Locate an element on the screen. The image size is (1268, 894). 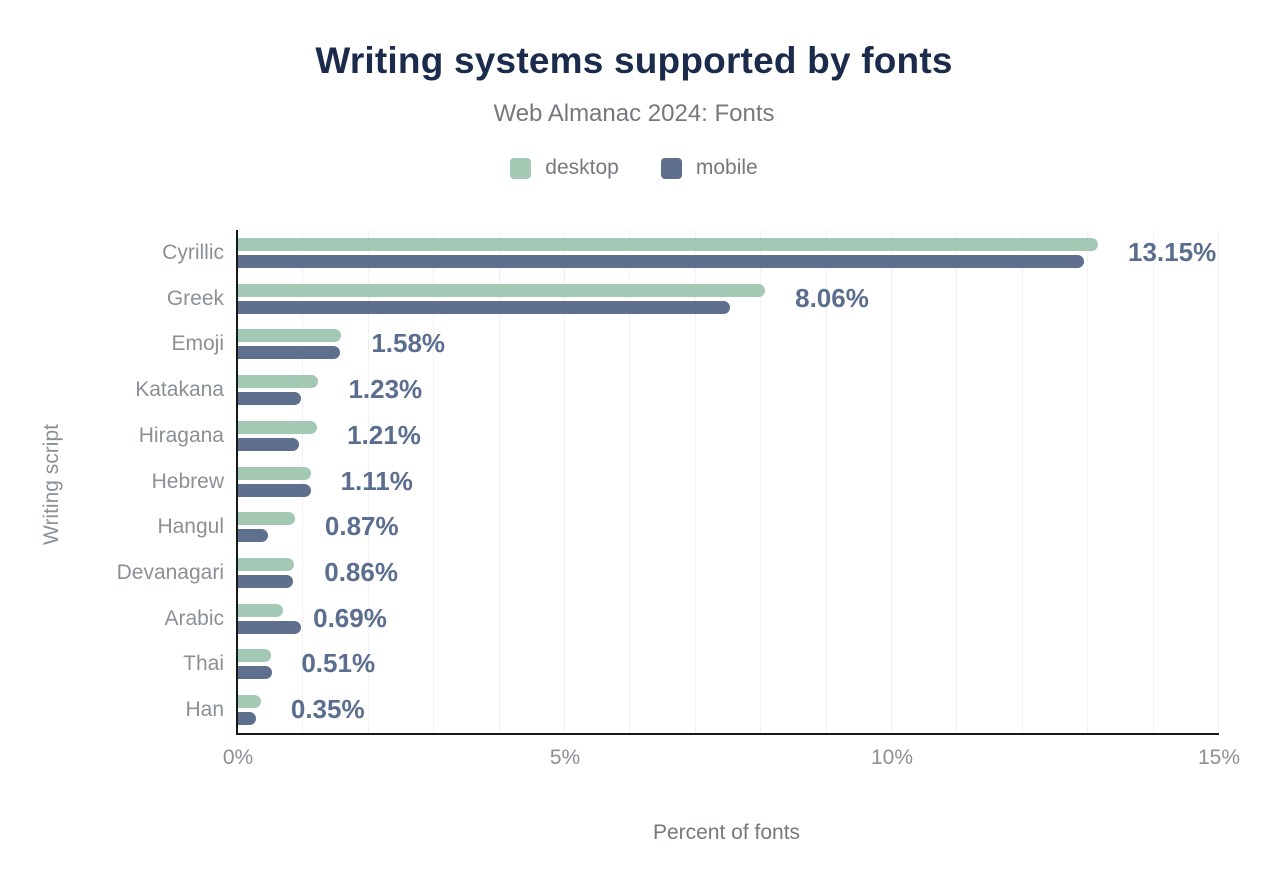
x-tick-10pct: 10% is located at coordinates (892, 757).